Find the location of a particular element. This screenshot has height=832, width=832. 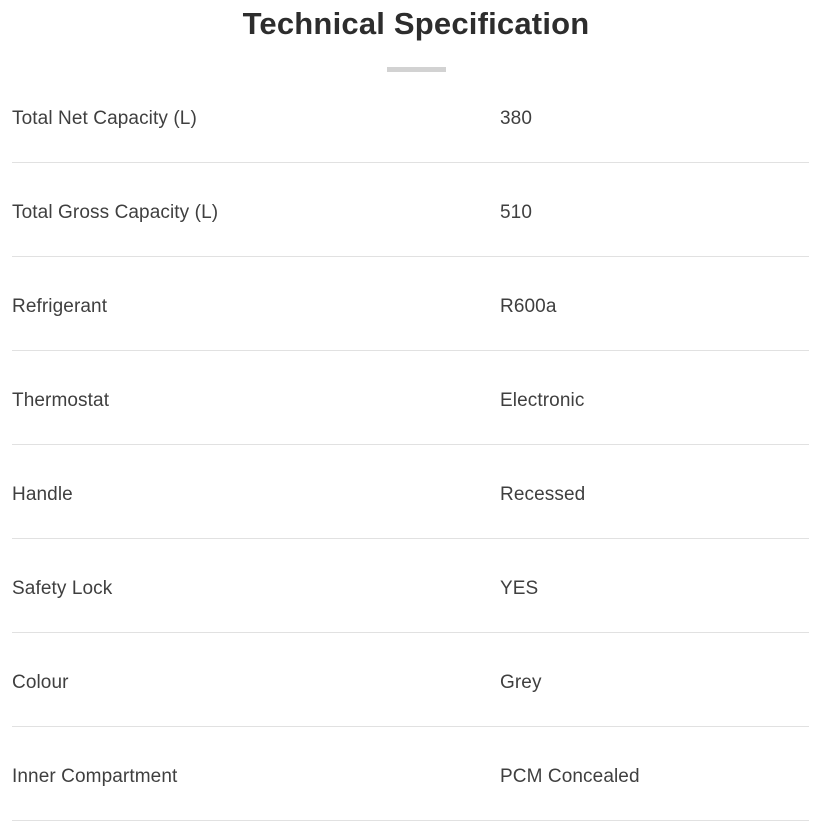

spec-value: Recessed is located at coordinates (543, 494).